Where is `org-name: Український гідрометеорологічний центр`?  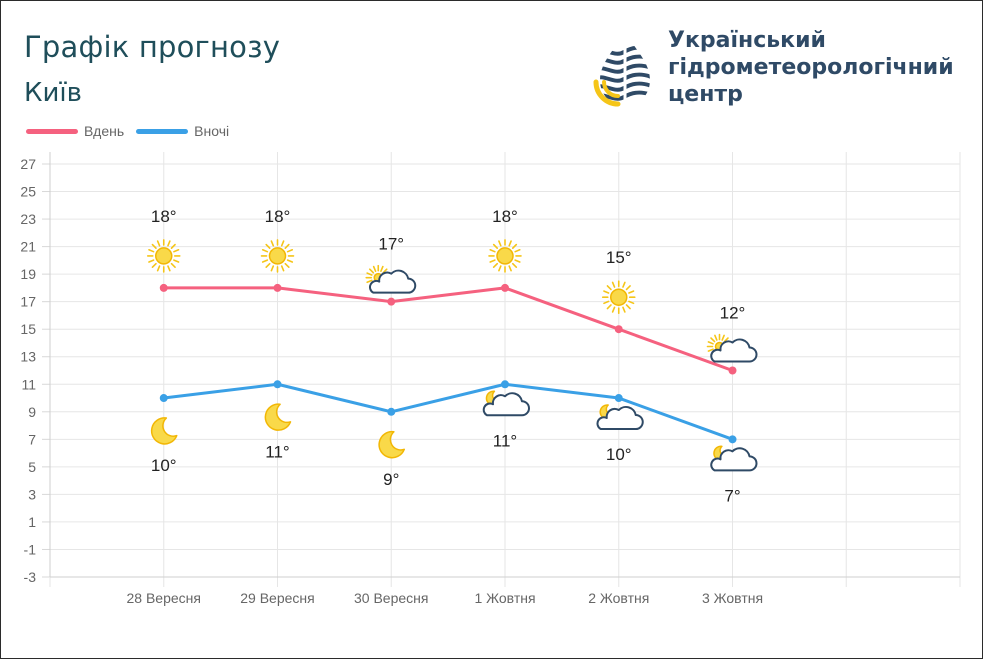 org-name: Український гідрометеорологічний центр is located at coordinates (823, 67).